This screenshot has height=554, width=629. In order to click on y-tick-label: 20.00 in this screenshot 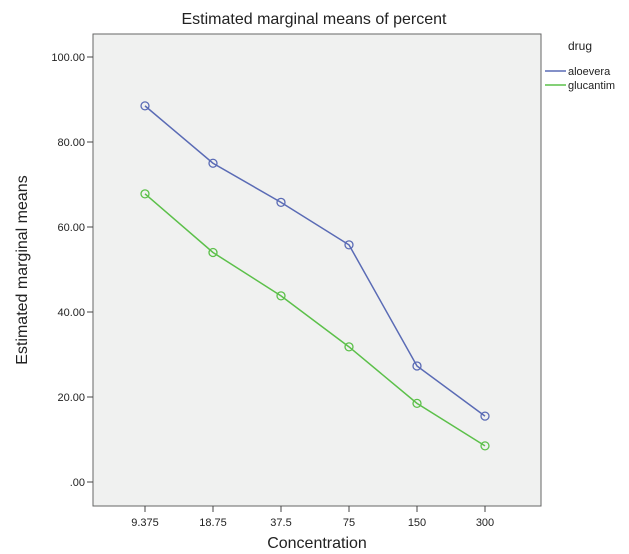, I will do `click(71, 398)`.